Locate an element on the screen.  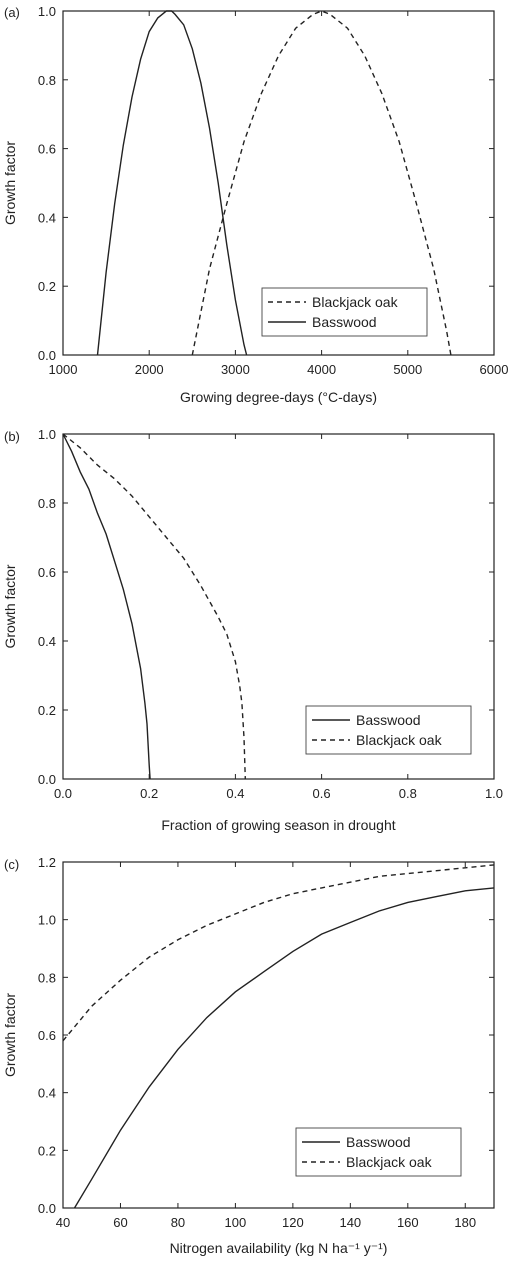
x-tick-label: 1000 is located at coordinates (63, 369).